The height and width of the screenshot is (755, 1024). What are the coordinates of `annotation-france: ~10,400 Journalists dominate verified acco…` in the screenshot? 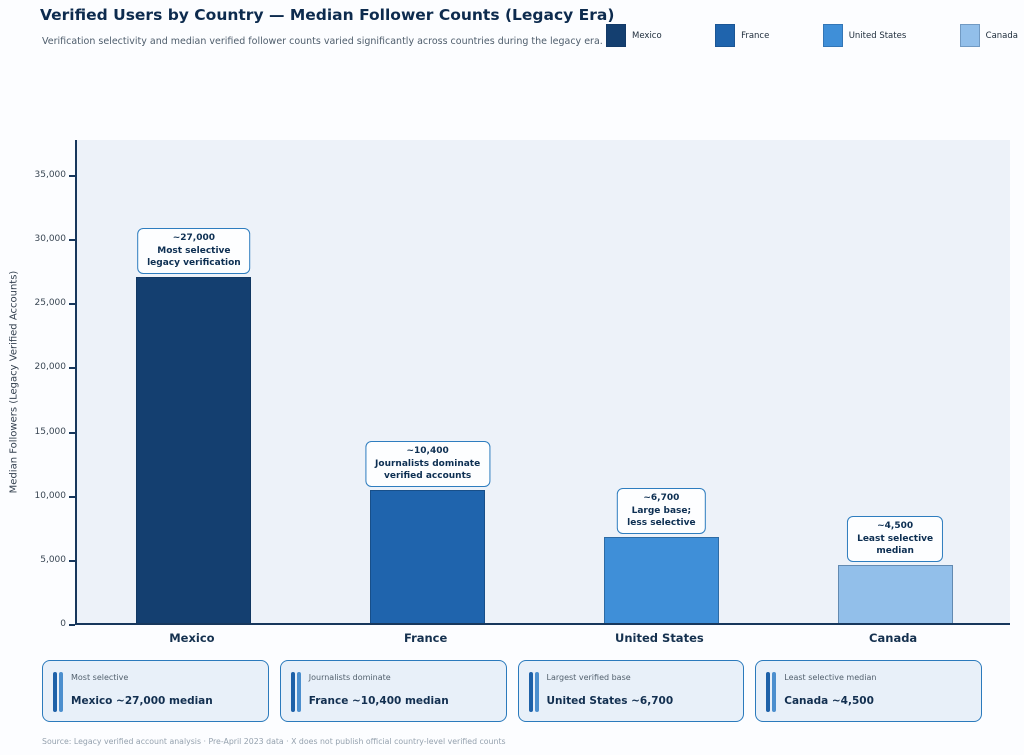 It's located at (428, 464).